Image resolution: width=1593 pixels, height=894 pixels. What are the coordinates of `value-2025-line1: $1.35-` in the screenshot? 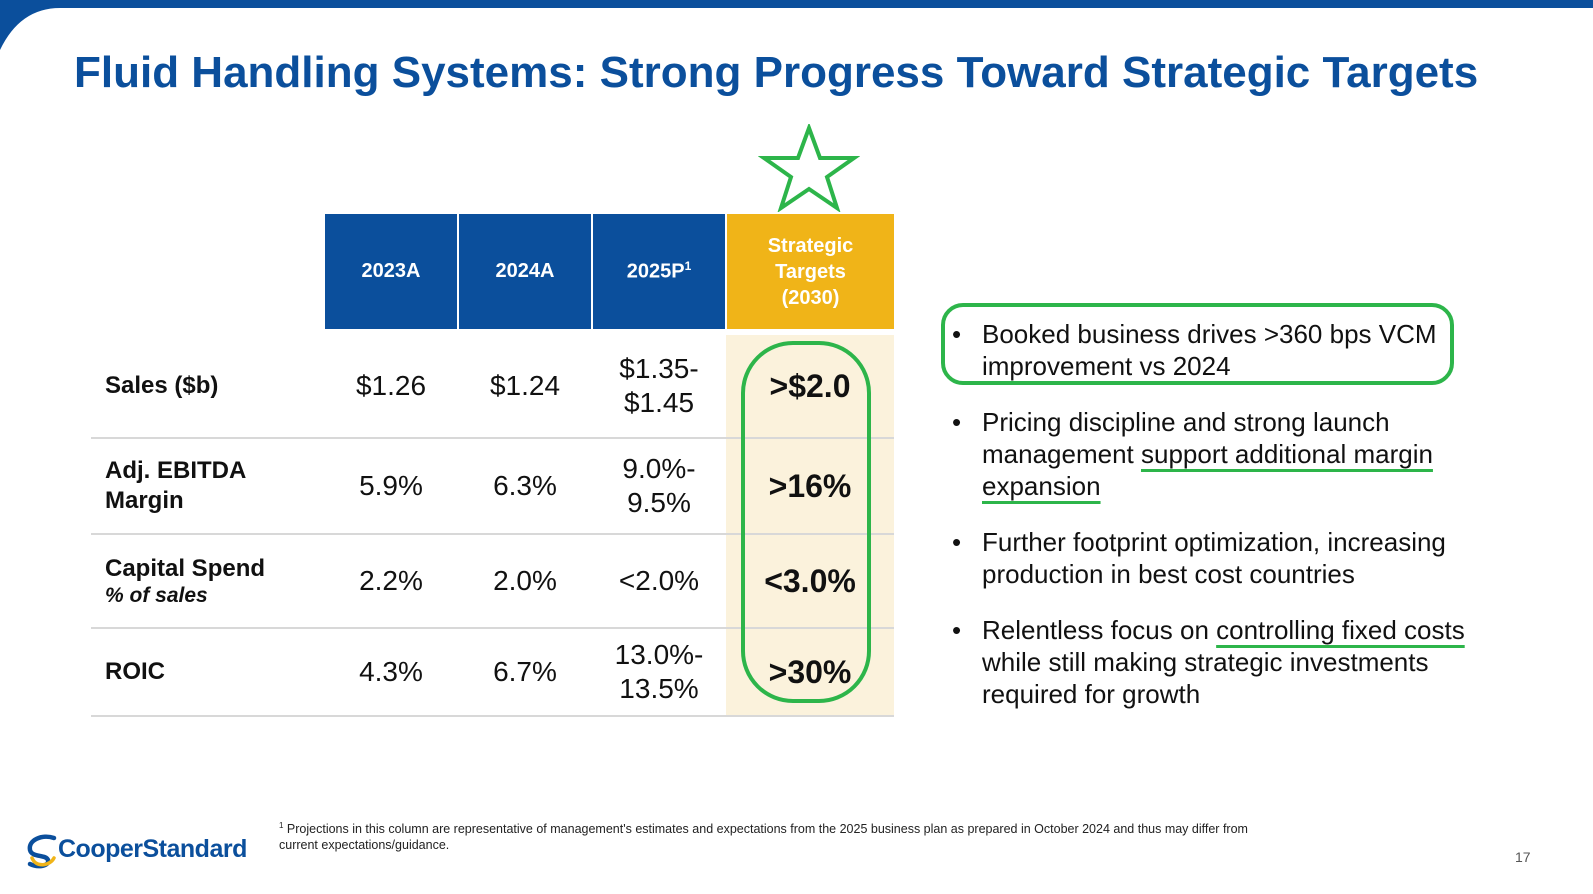 It's located at (659, 368).